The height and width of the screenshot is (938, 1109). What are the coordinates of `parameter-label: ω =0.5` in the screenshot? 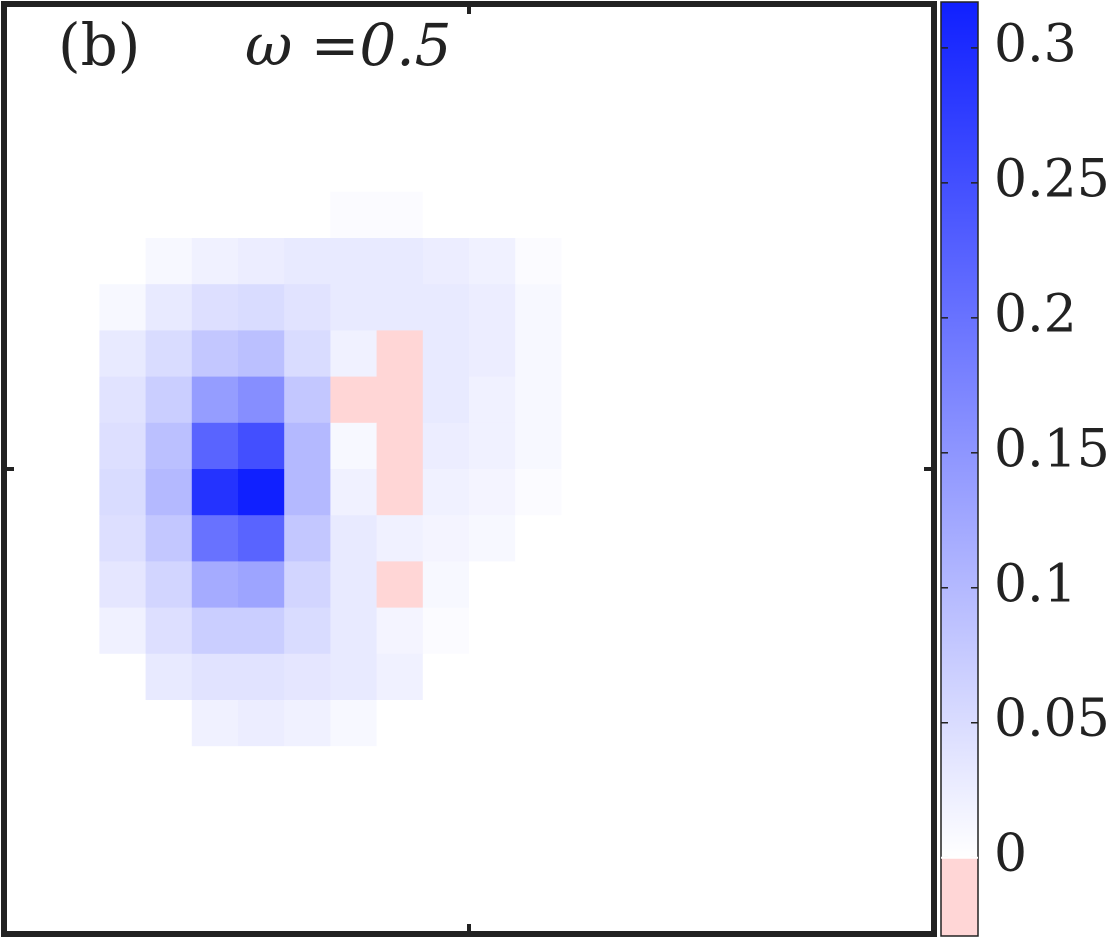 It's located at (348, 45).